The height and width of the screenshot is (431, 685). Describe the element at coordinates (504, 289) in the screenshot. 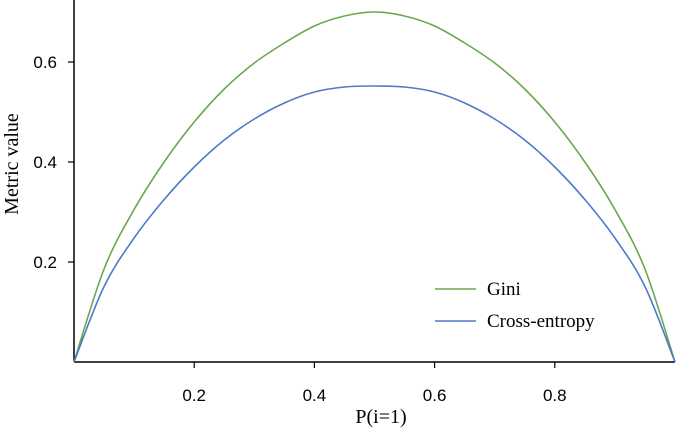

I see `legend-label-gini: Gini` at that location.